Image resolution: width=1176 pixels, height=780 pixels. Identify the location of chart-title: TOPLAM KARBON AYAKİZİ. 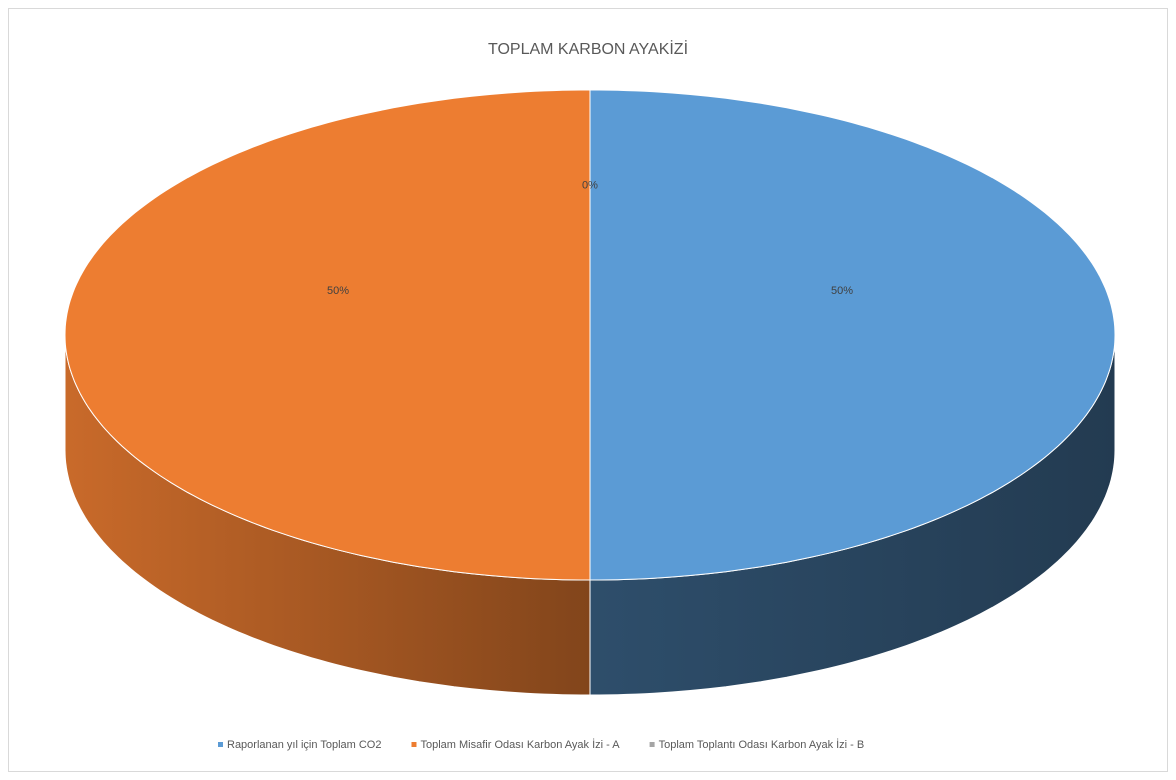
(588, 48).